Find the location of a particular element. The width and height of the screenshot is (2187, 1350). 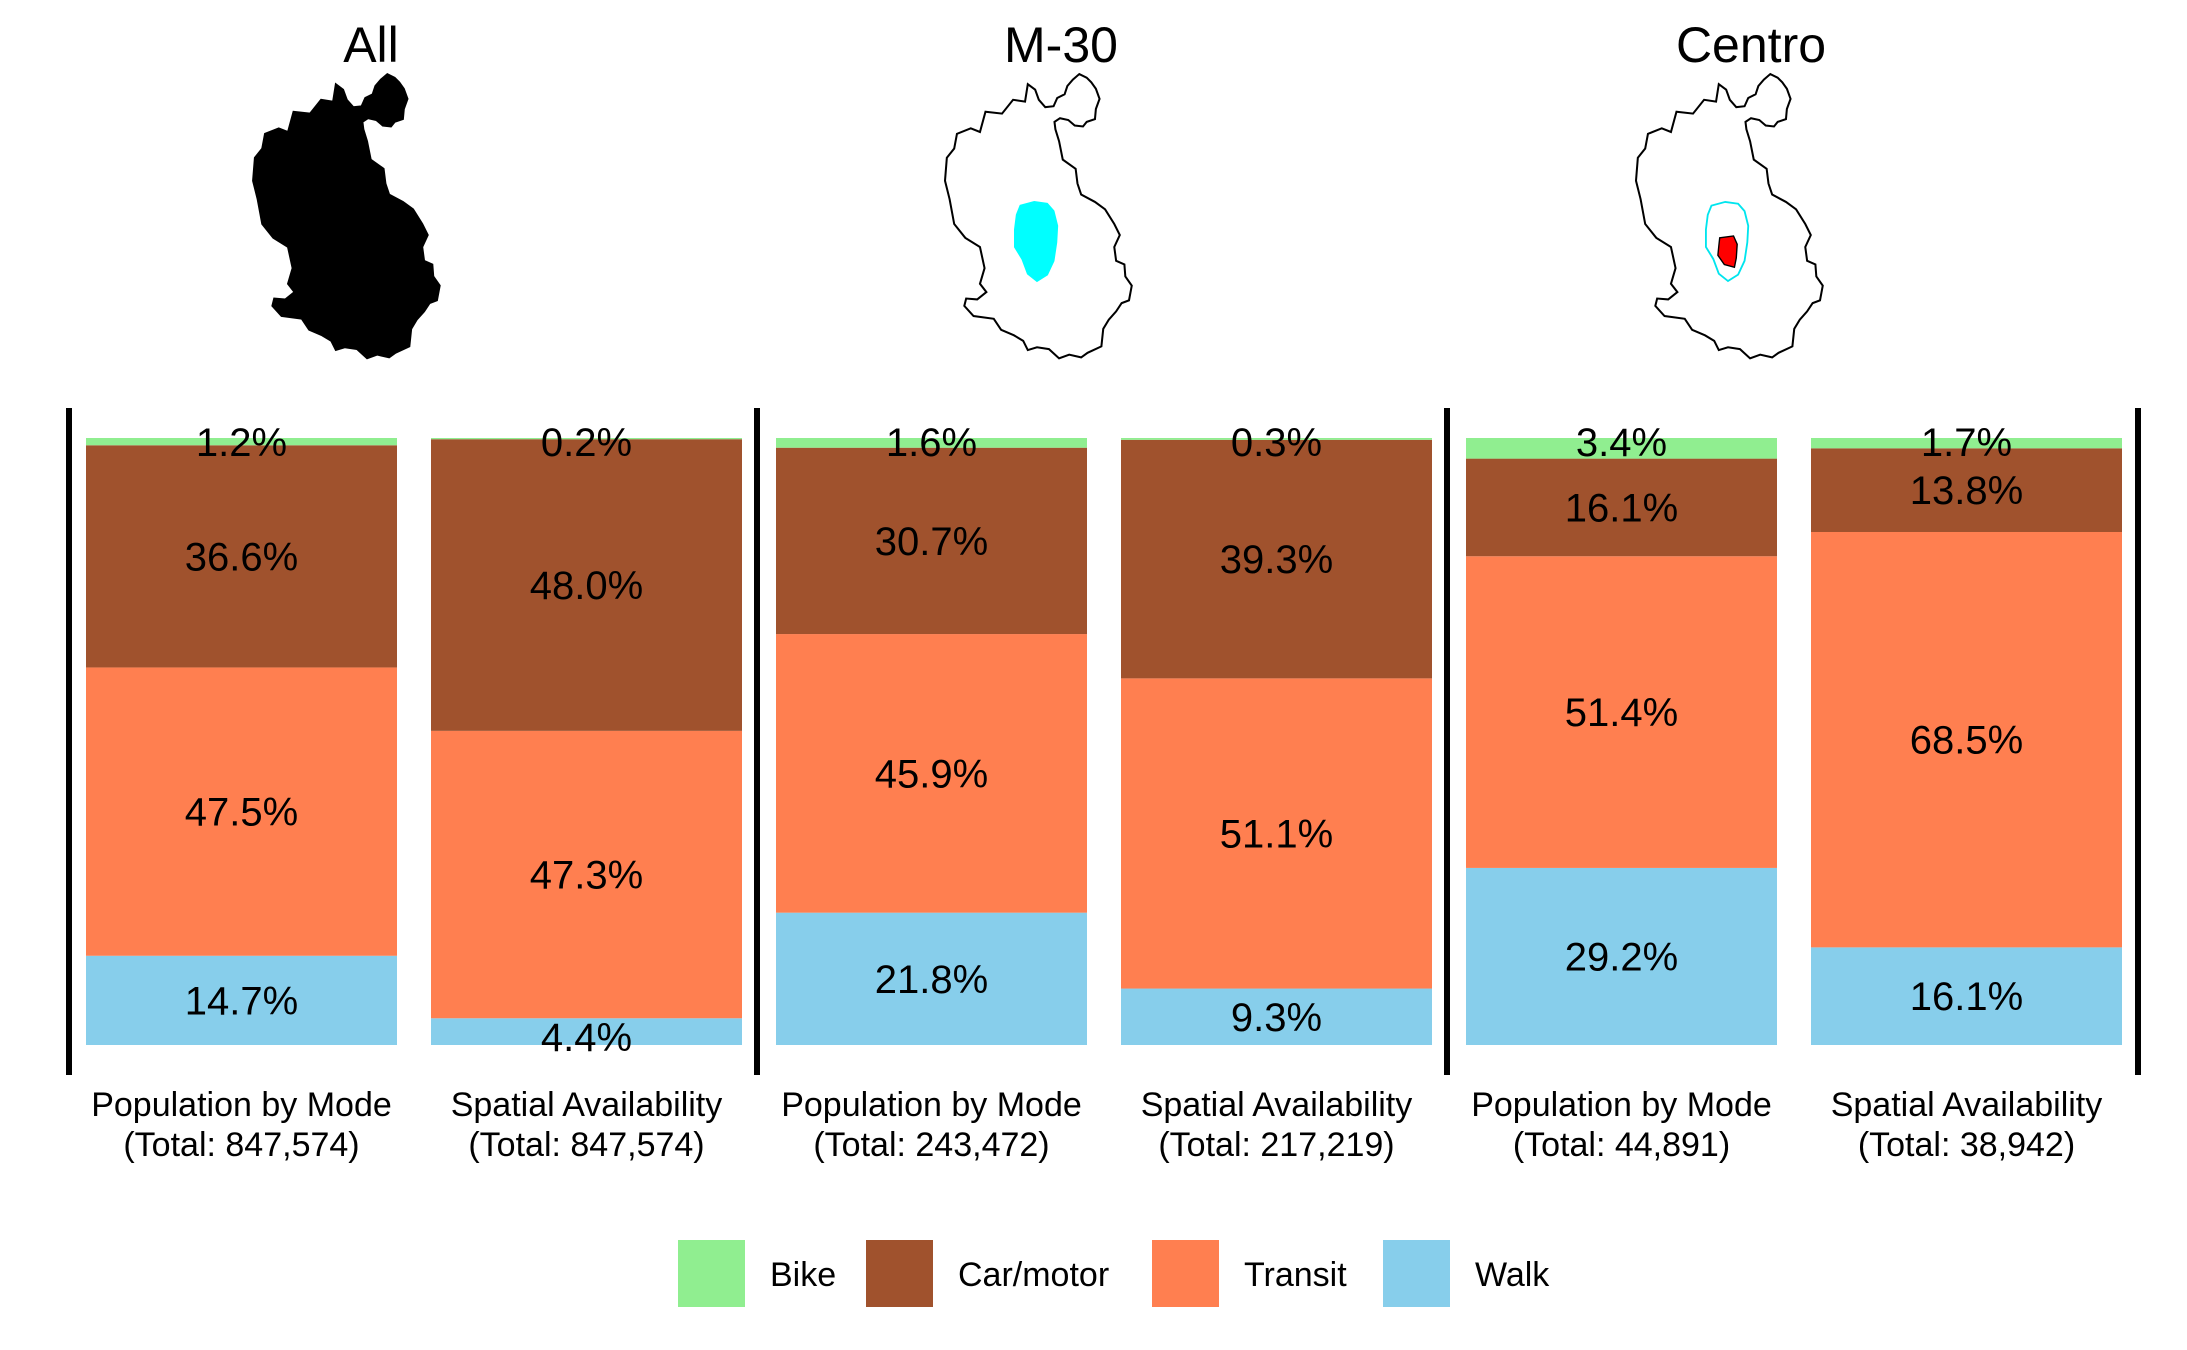

data-label: 45.9% is located at coordinates (931, 774).